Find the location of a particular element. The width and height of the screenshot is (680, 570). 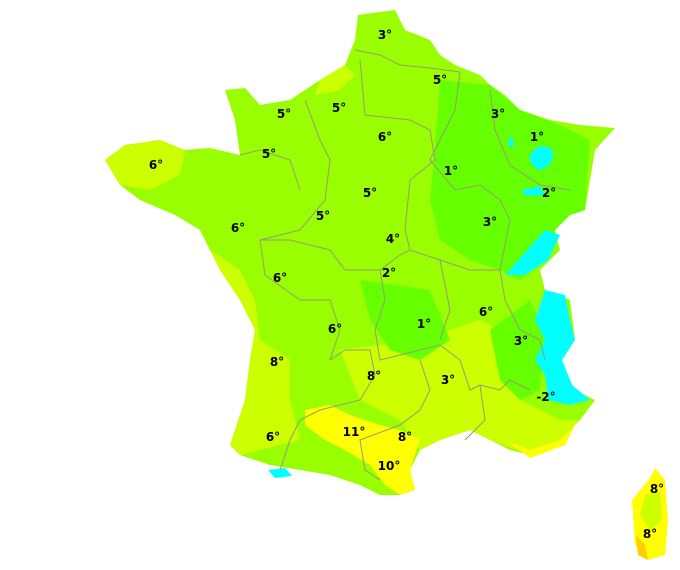

cold-zone-jura is located at coordinates (532, 205).